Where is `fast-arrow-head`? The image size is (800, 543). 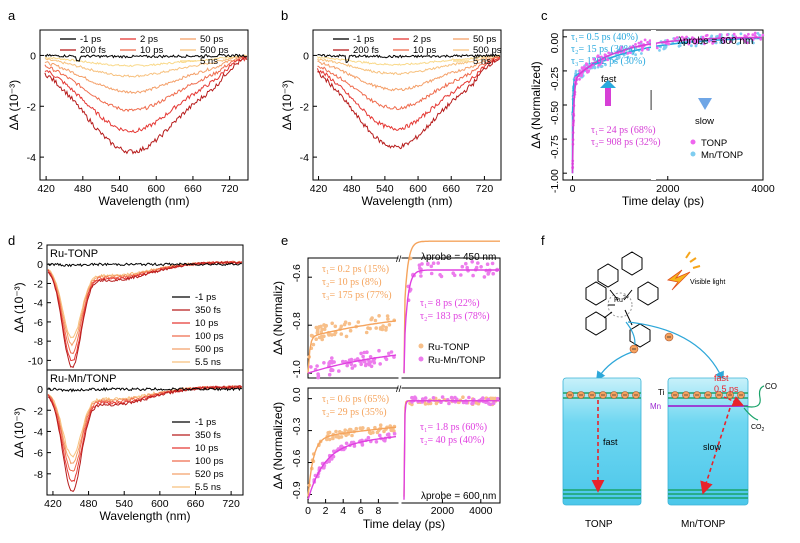
fast-arrow-head is located at coordinates (608, 84).